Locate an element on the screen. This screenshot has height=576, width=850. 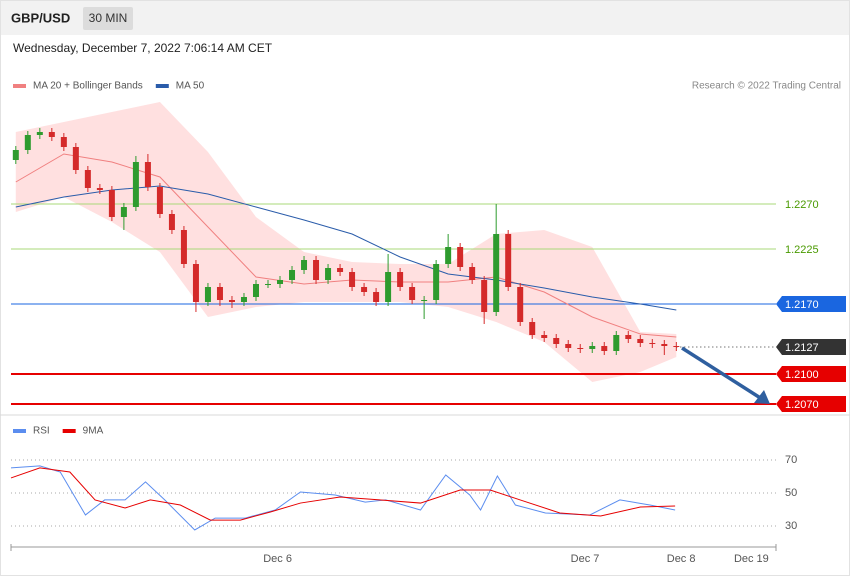
projection-arrow is located at coordinates (722, 373).